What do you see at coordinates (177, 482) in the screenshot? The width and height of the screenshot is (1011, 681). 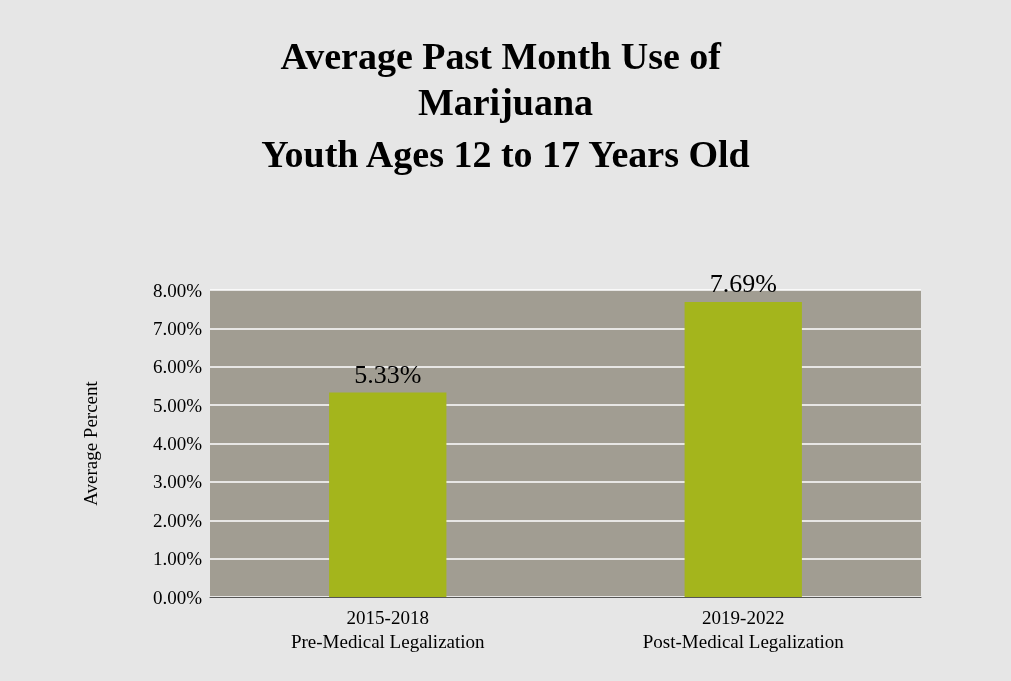 I see `y-tick-label: 3.00%` at bounding box center [177, 482].